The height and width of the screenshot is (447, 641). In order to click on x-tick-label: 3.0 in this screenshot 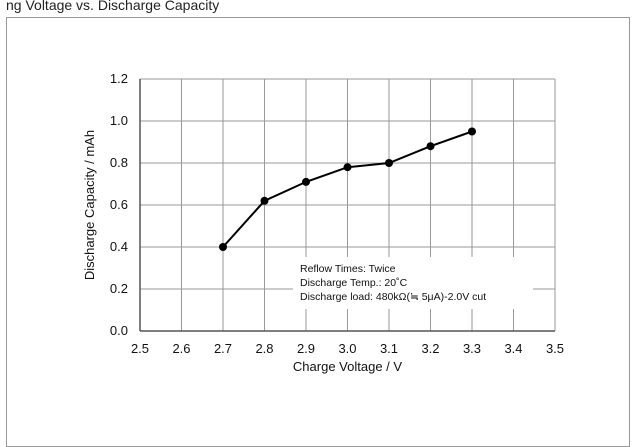, I will do `click(347, 348)`.